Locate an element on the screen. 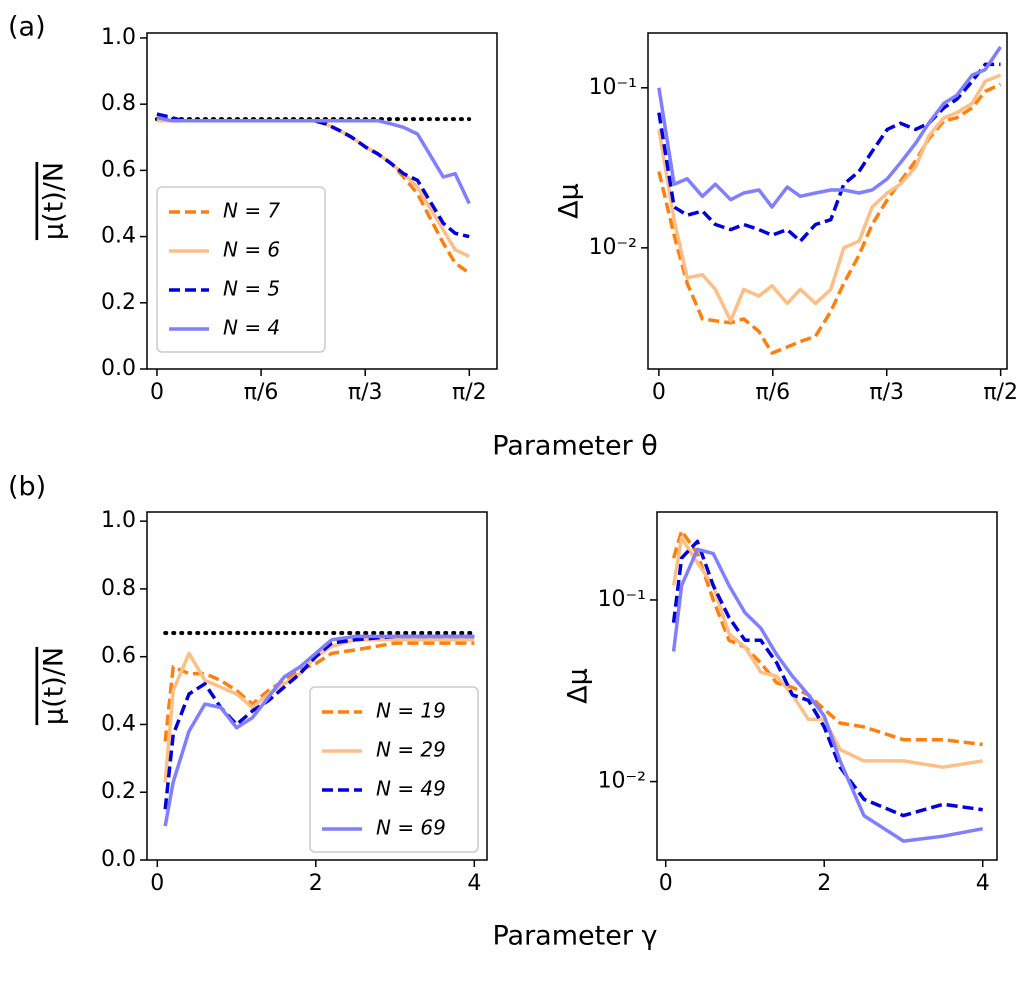 Image resolution: width=1020 pixels, height=981 pixels. legend-label: N = 29 is located at coordinates (411, 750).